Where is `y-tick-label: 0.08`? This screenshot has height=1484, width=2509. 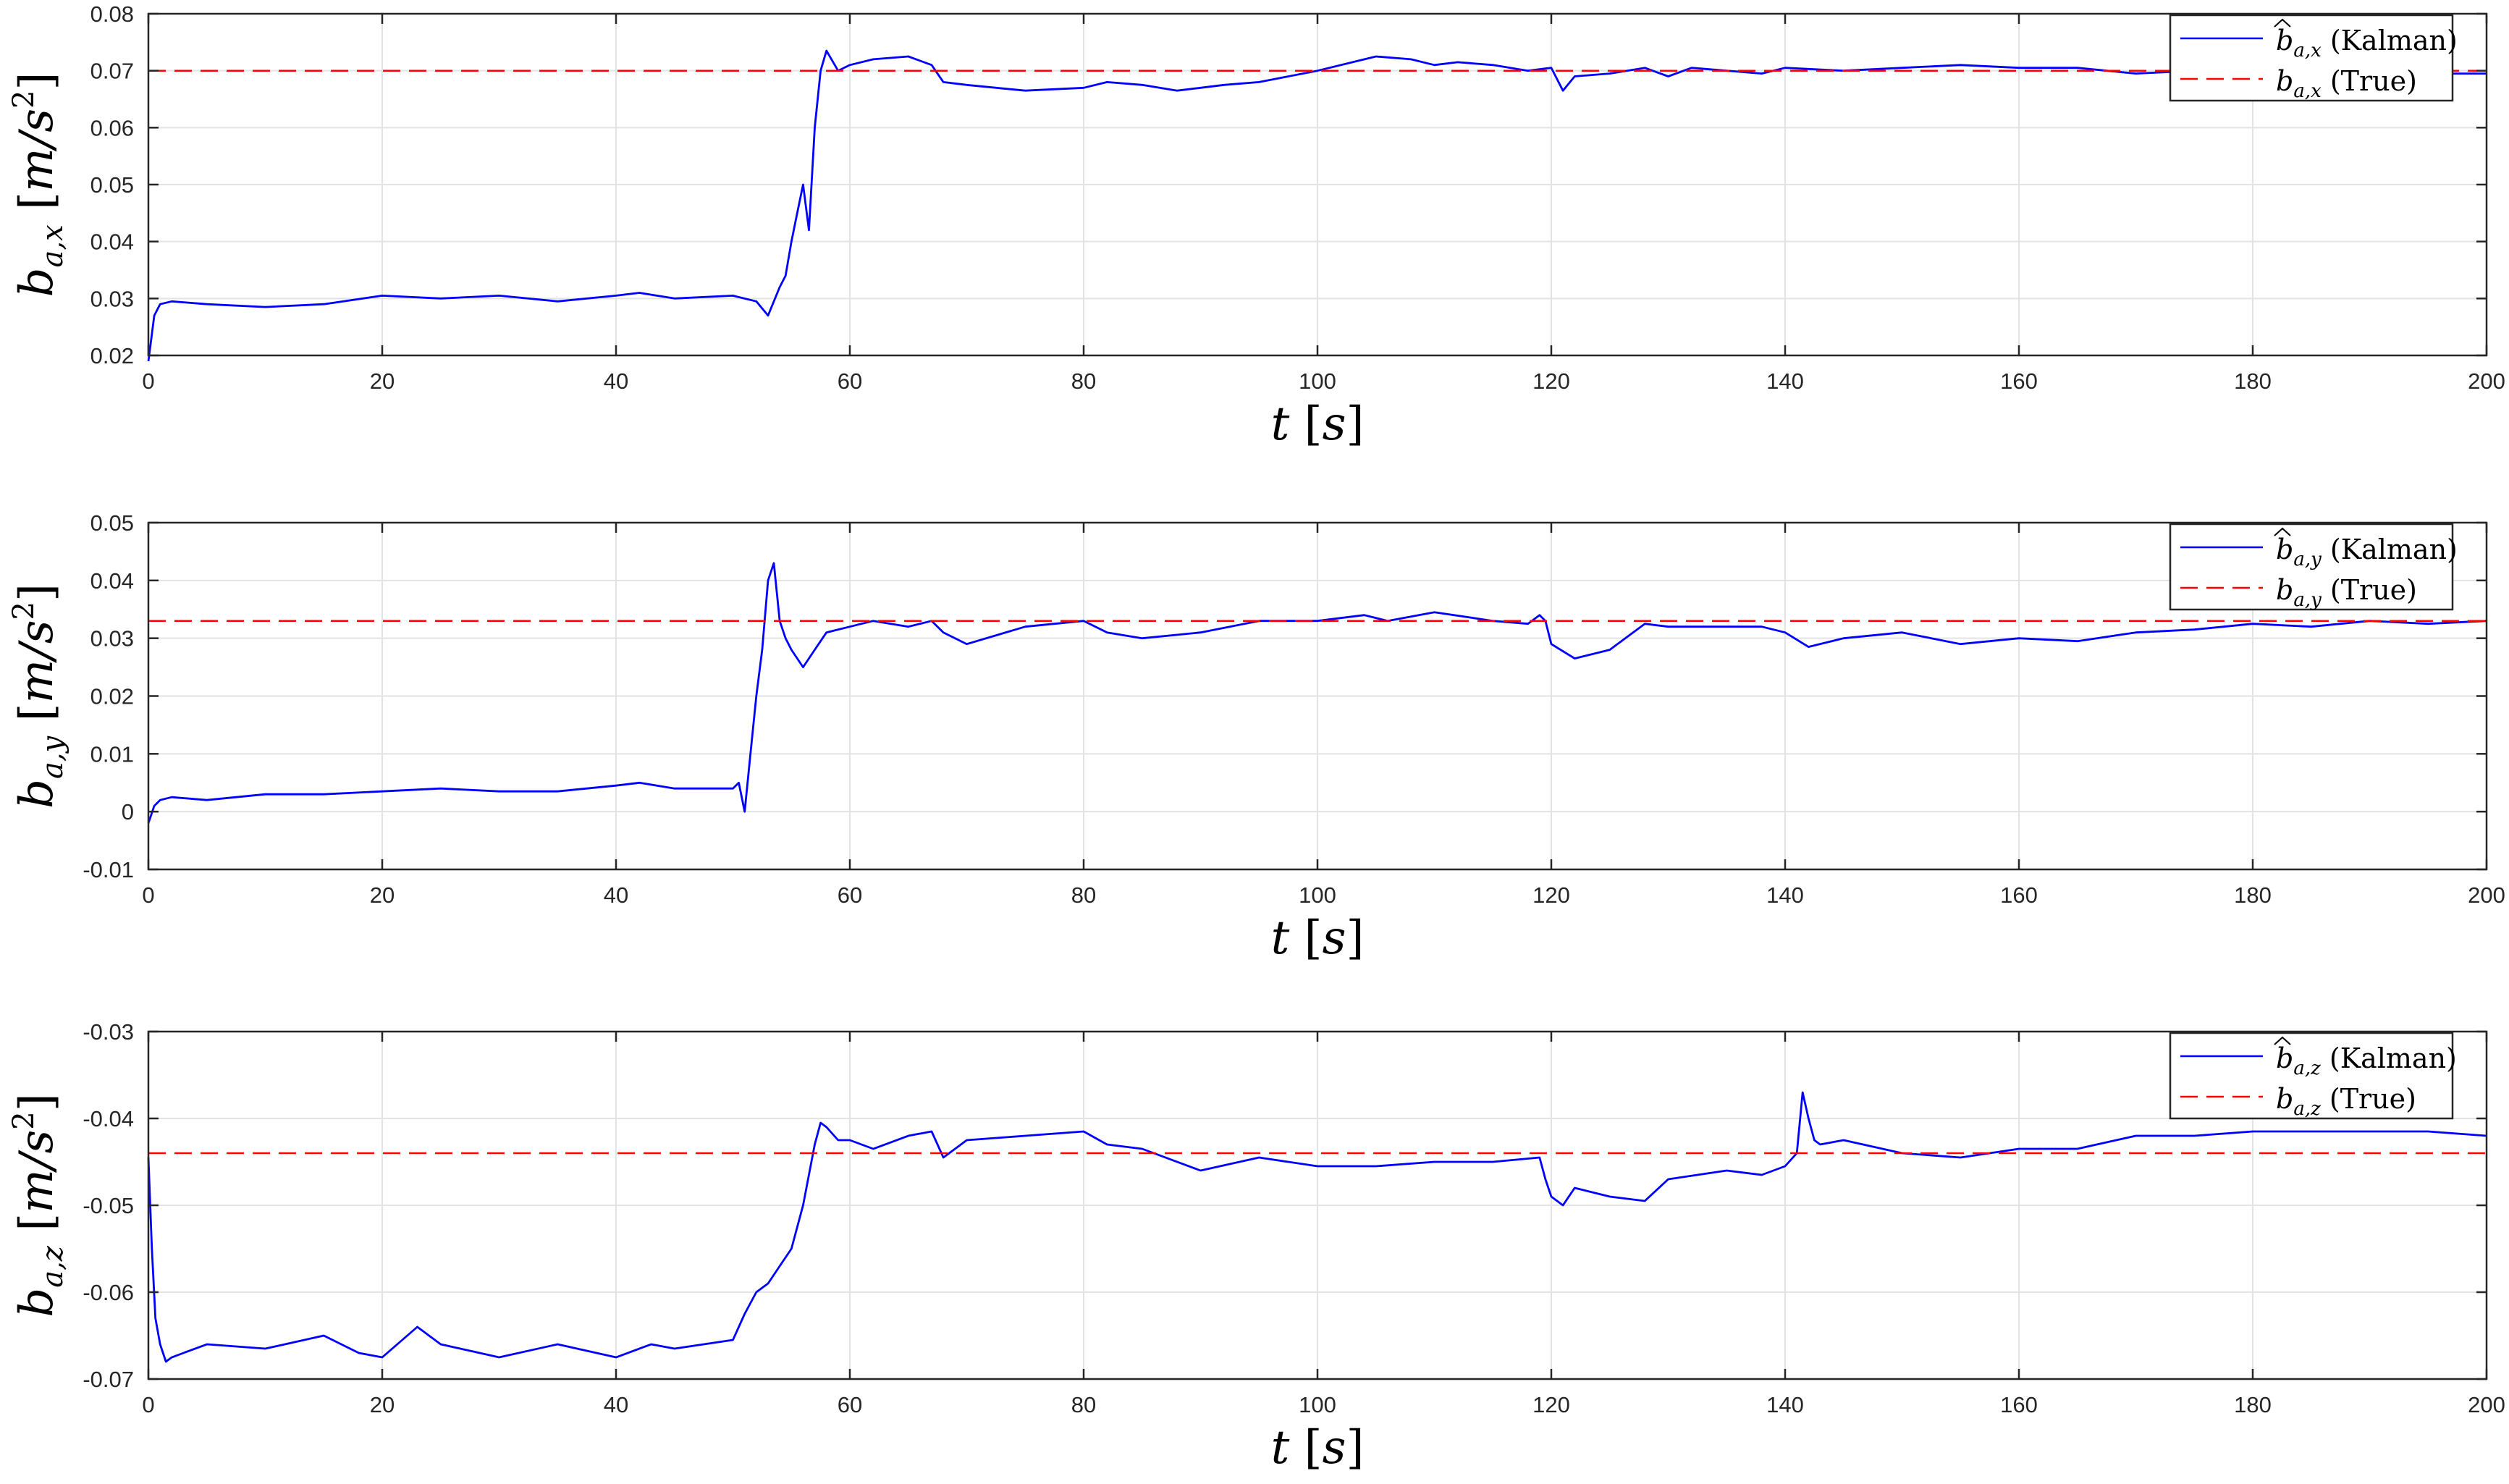 y-tick-label: 0.08 is located at coordinates (112, 14).